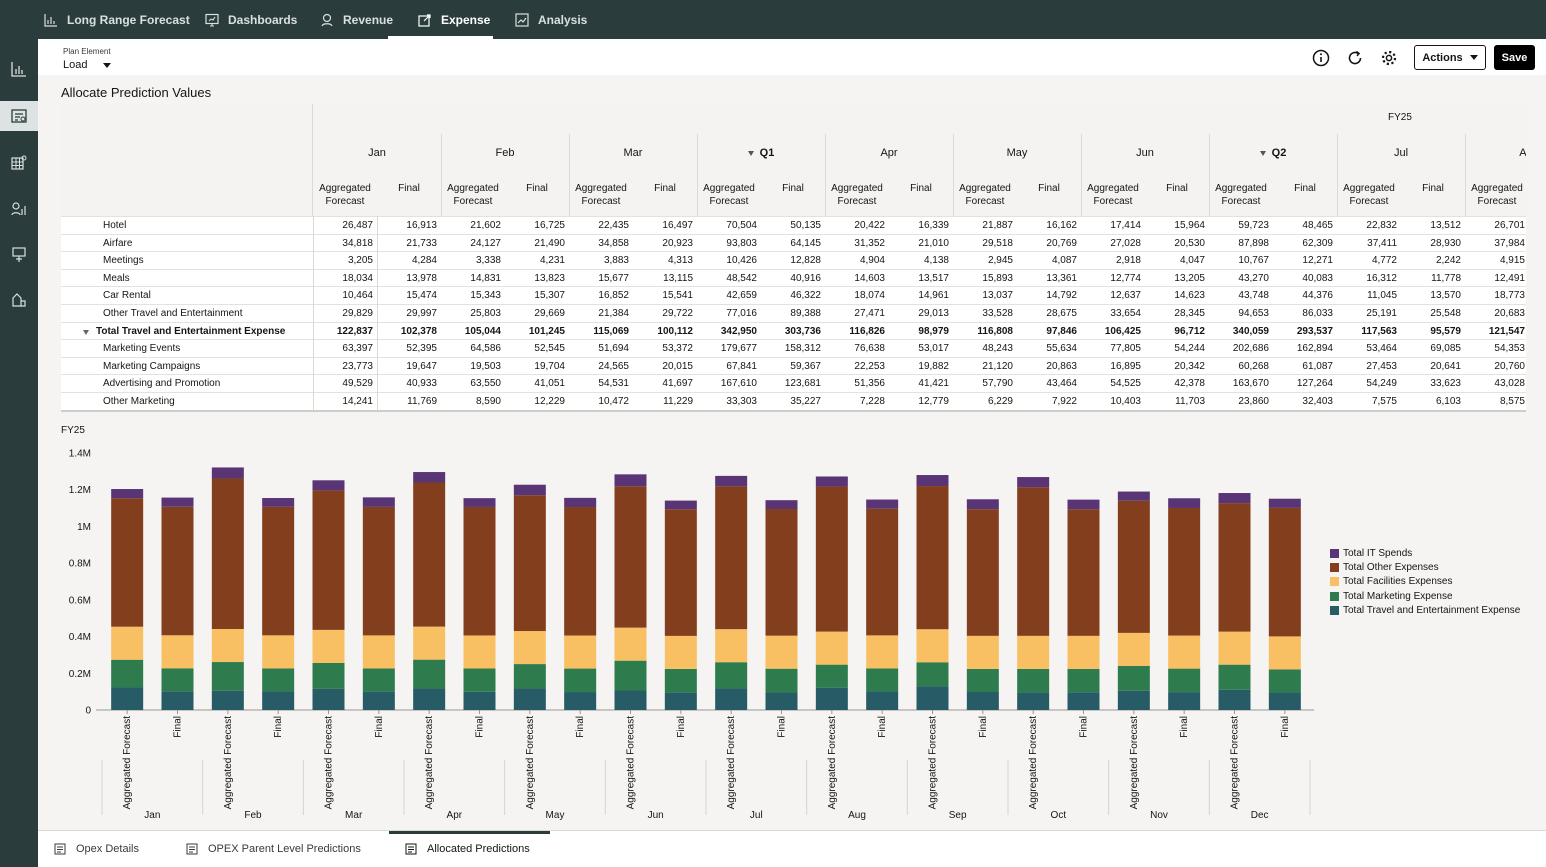 Image resolution: width=1546 pixels, height=867 pixels. I want to click on data-cell: 10,767, so click(1253, 261).